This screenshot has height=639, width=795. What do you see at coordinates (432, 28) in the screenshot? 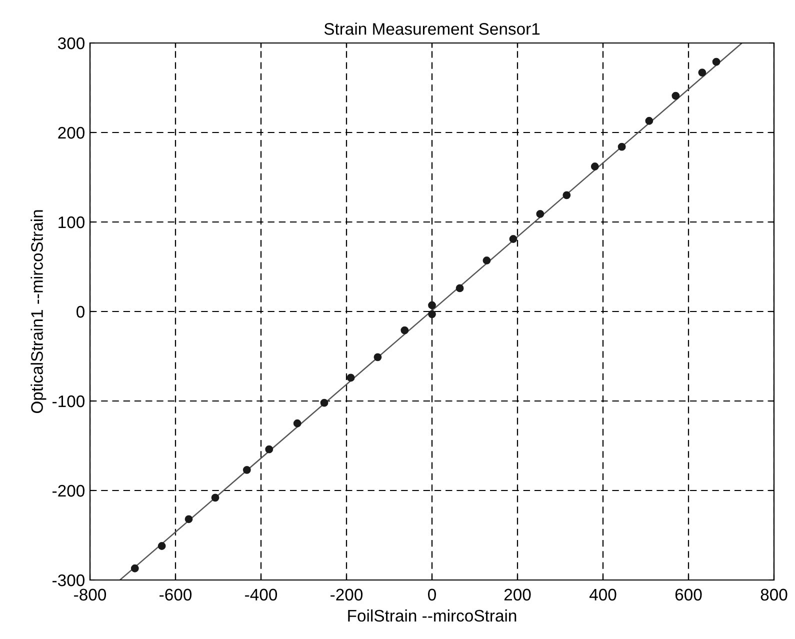
I see `chart-title: Strain Measurement Sensor1` at bounding box center [432, 28].